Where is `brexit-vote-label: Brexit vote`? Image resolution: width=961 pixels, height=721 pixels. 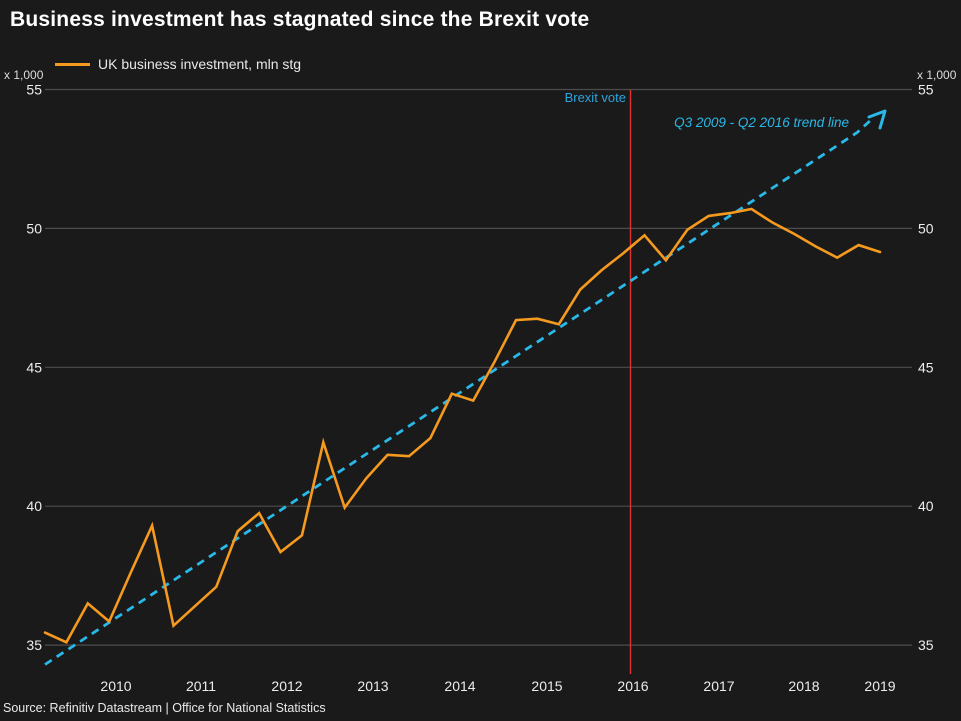 brexit-vote-label: Brexit vote is located at coordinates (595, 97).